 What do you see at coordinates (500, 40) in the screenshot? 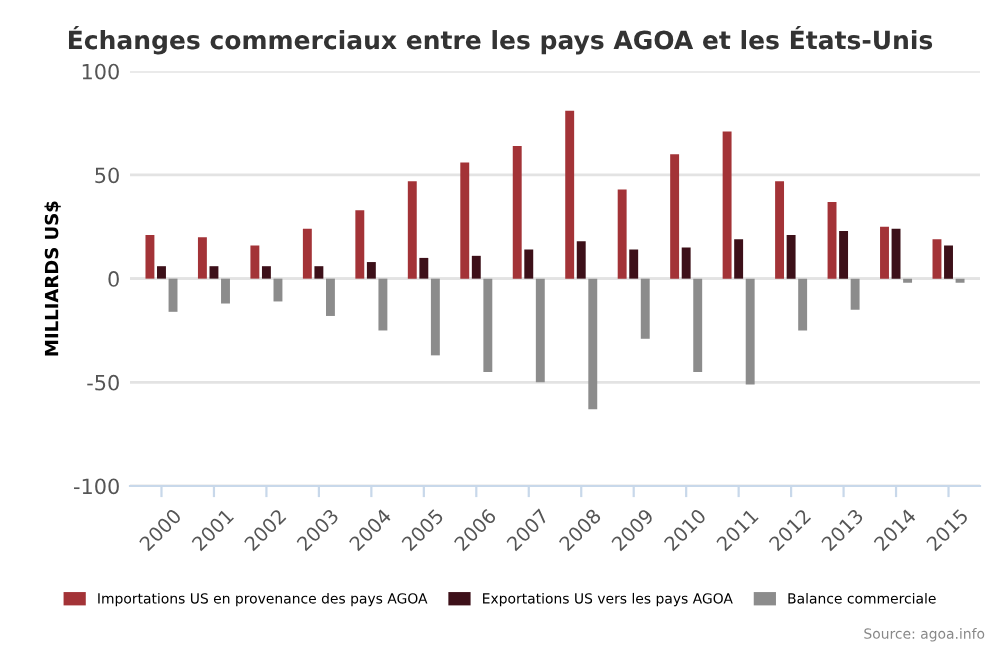
I see `chart-title: Échanges commerciaux entre les pays AGOA et les États-Unis` at bounding box center [500, 40].